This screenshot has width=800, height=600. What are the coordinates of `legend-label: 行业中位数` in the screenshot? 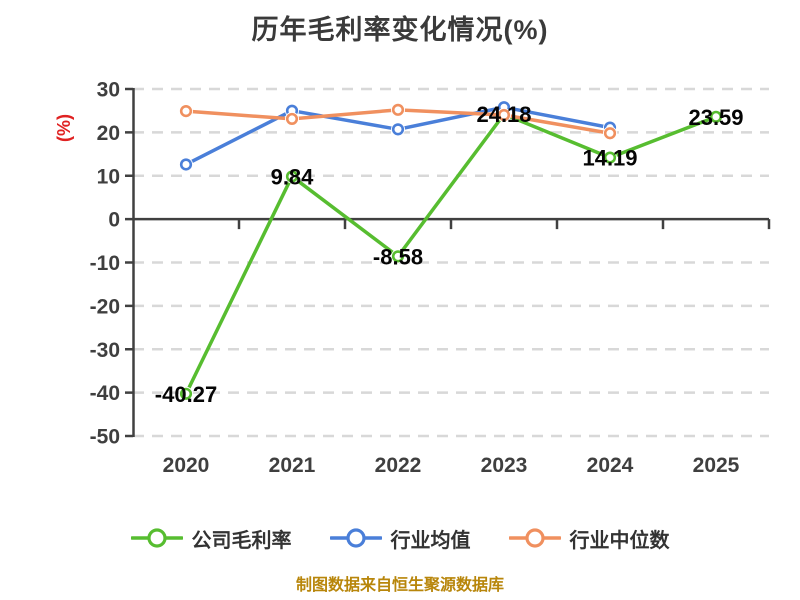 It's located at (619, 540).